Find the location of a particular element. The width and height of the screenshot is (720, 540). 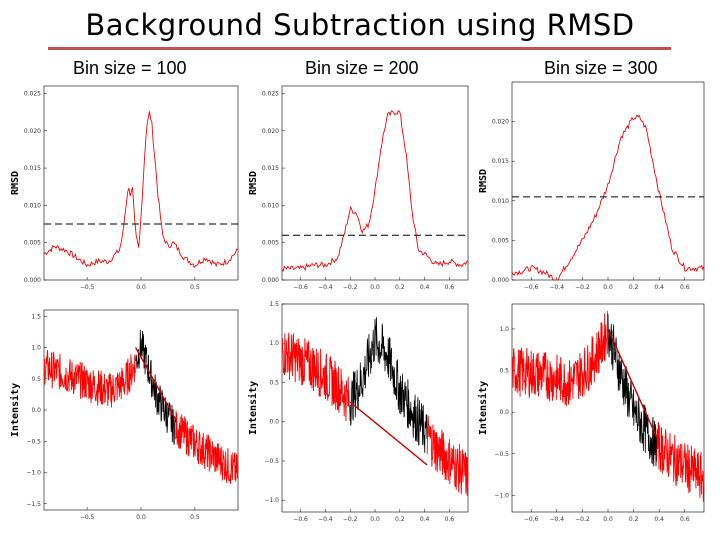

y-tick-label-intensity-100-2: −0.5 is located at coordinates (33, 441).